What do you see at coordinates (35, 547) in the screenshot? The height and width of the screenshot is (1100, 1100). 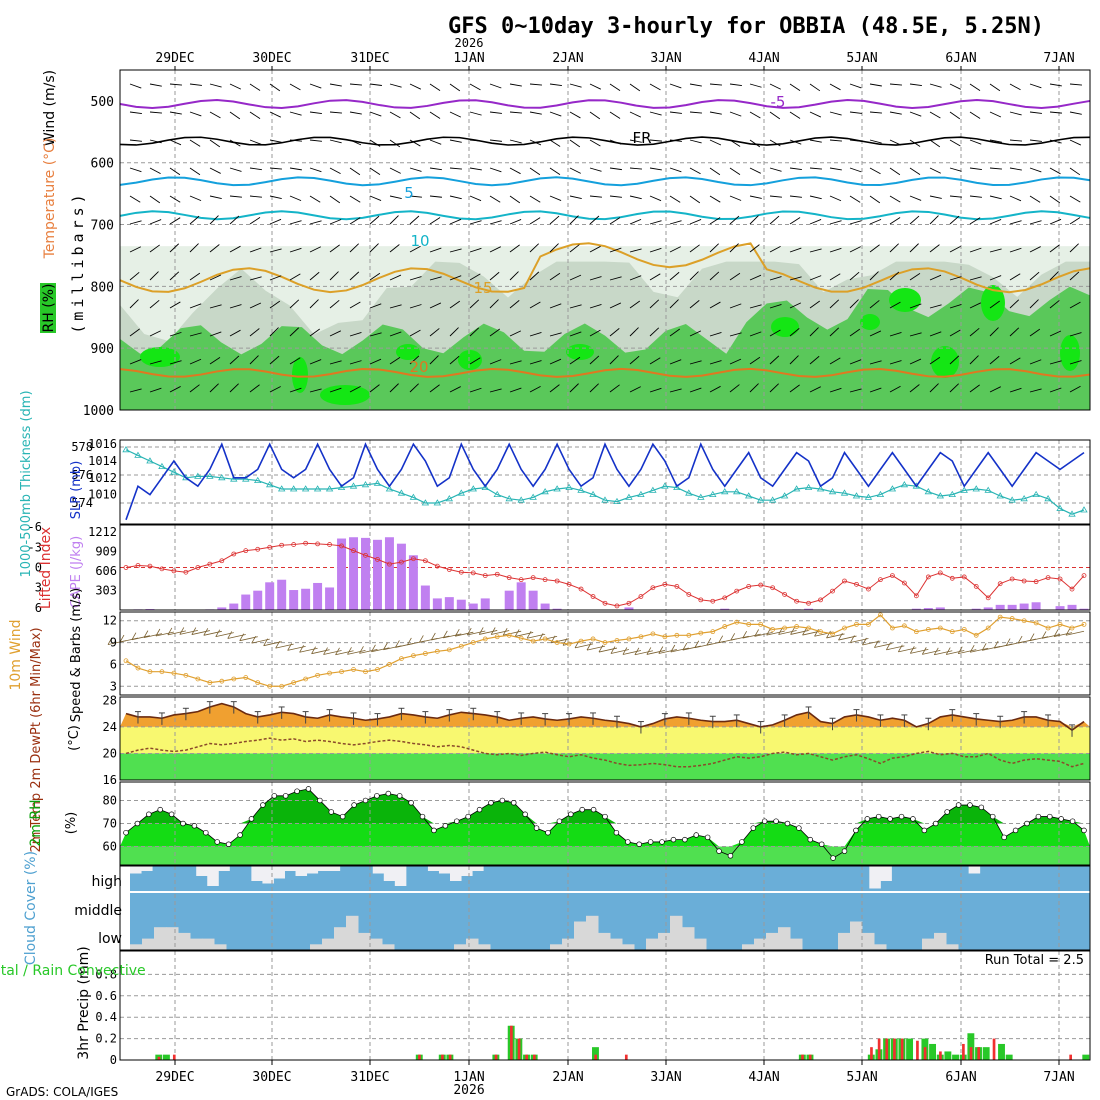 I see `axis-tick-label: -3` at bounding box center [35, 547].